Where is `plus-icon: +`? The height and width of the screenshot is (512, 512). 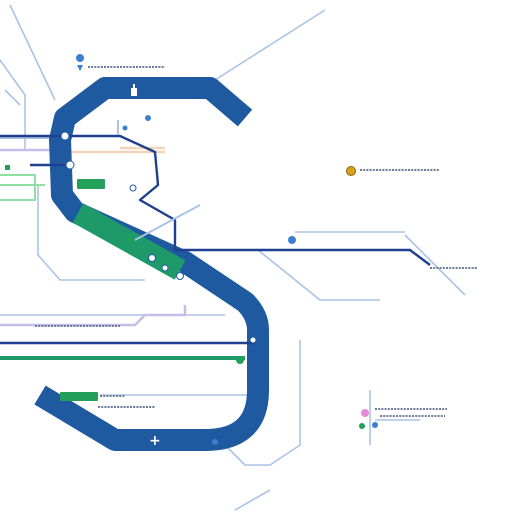 plus-icon: + is located at coordinates (155, 441).